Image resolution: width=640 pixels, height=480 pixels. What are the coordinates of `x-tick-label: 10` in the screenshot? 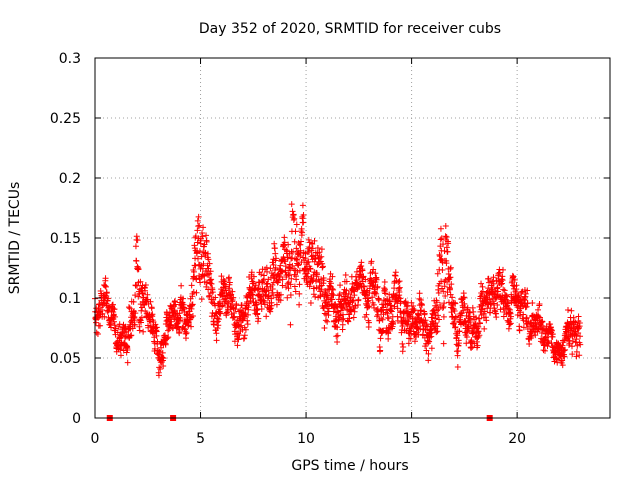 It's located at (306, 439).